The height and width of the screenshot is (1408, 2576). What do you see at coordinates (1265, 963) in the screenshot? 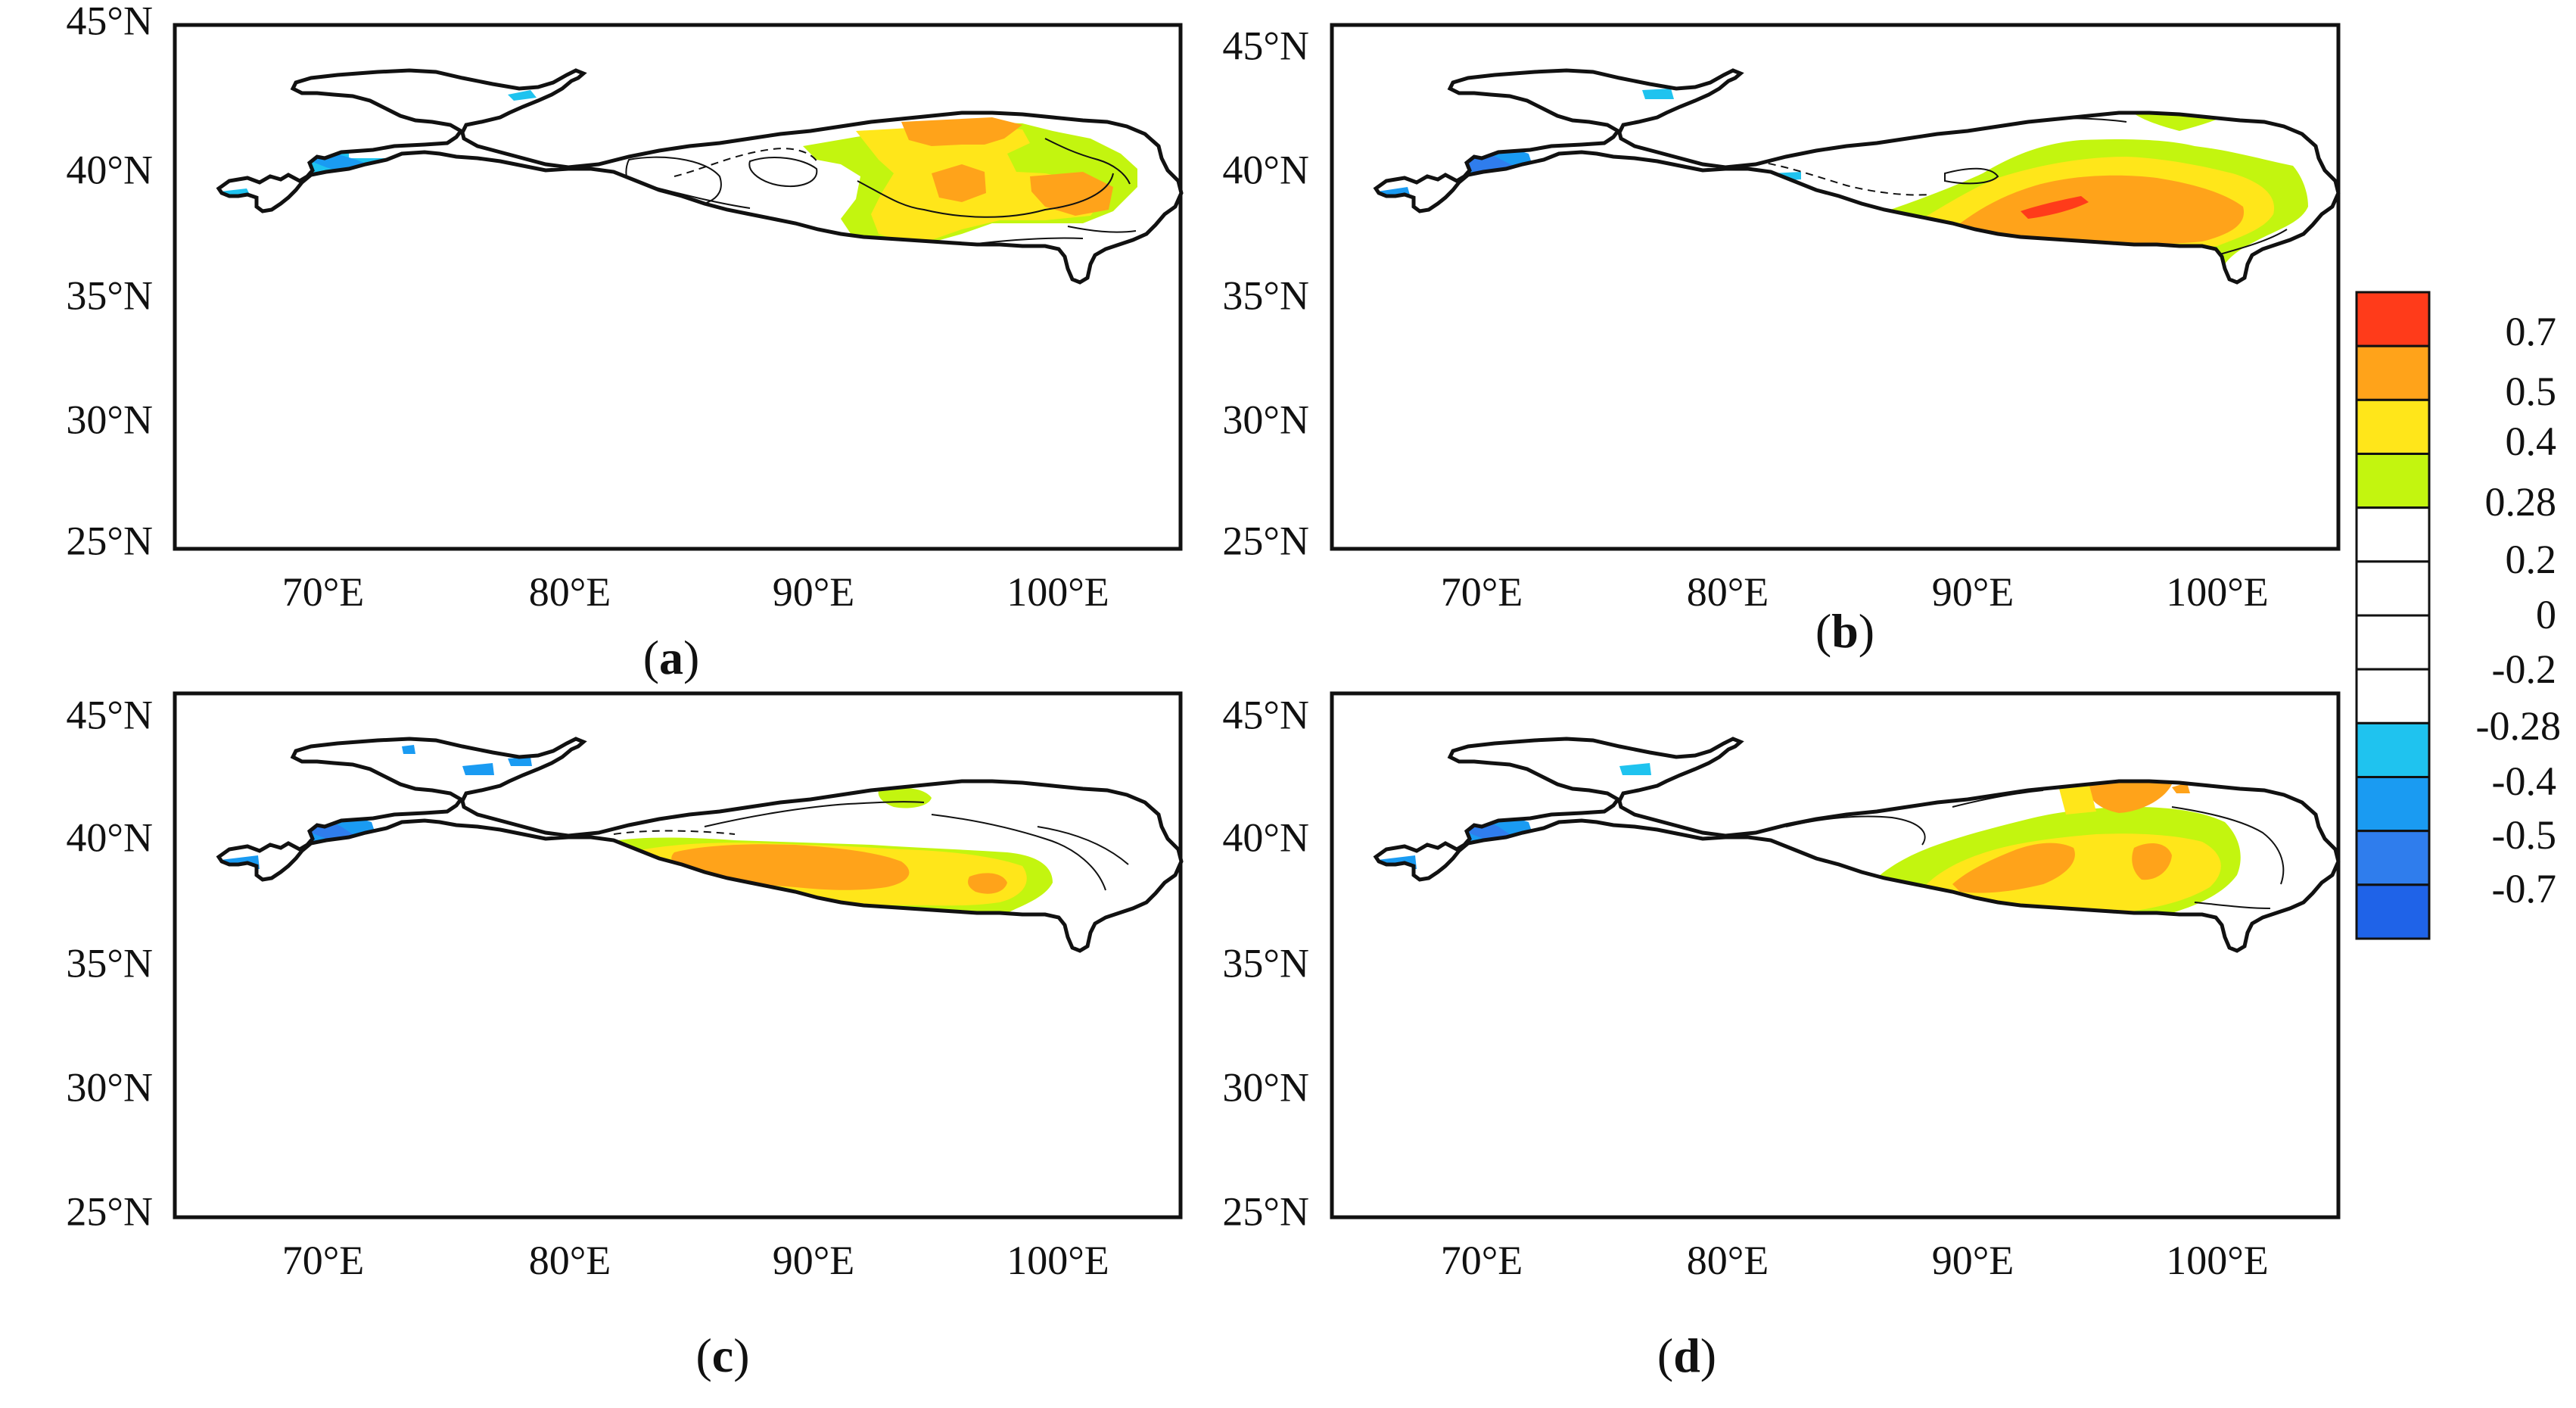
I see `panel-d-lat-35: 35°N` at bounding box center [1265, 963].